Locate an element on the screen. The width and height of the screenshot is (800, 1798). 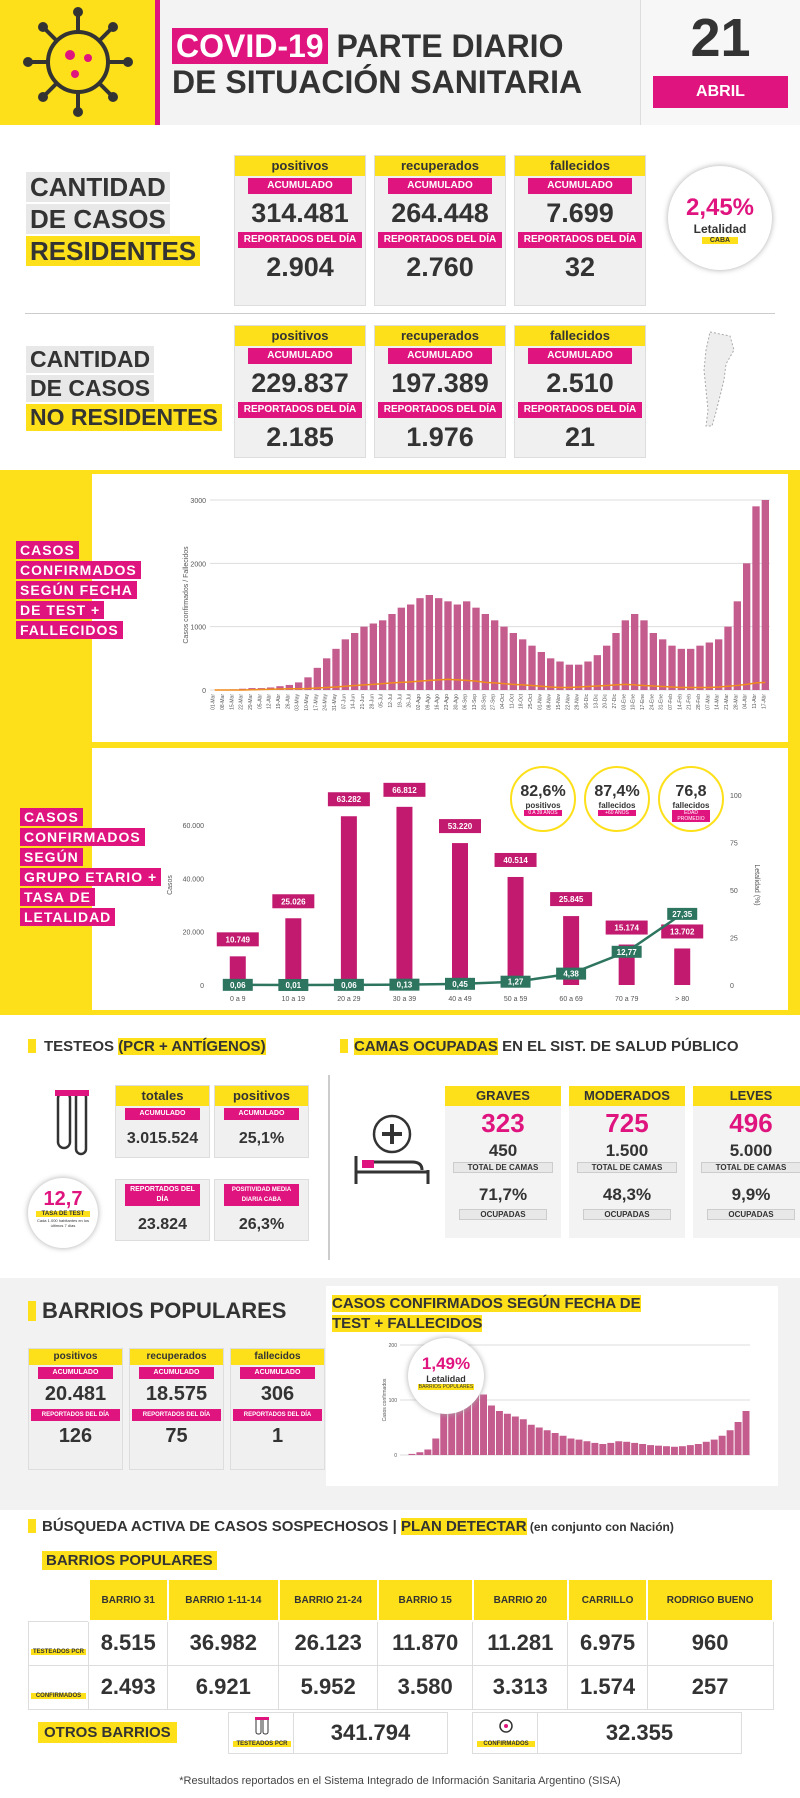
x-tick-label: 10 a 19 is located at coordinates (293, 999).